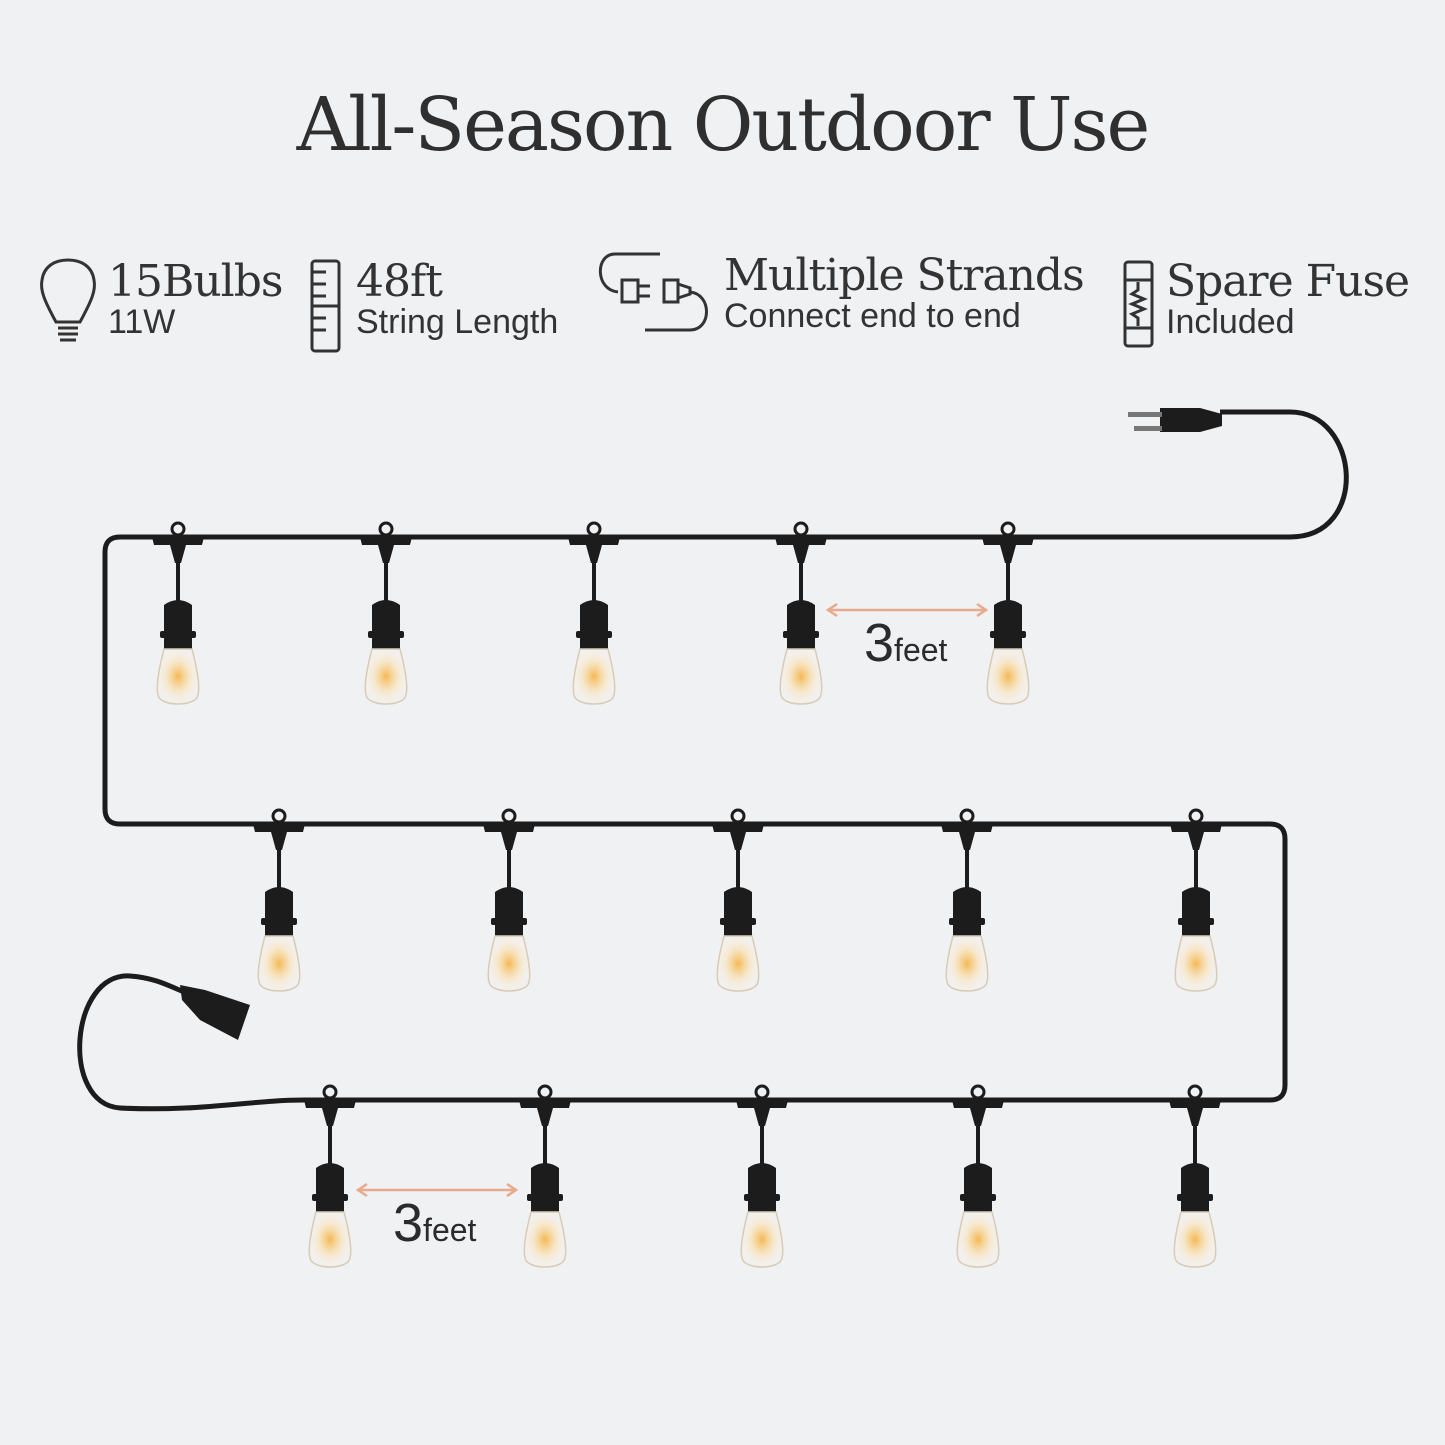 The height and width of the screenshot is (1445, 1445). I want to click on ruler-icon, so click(325, 306).